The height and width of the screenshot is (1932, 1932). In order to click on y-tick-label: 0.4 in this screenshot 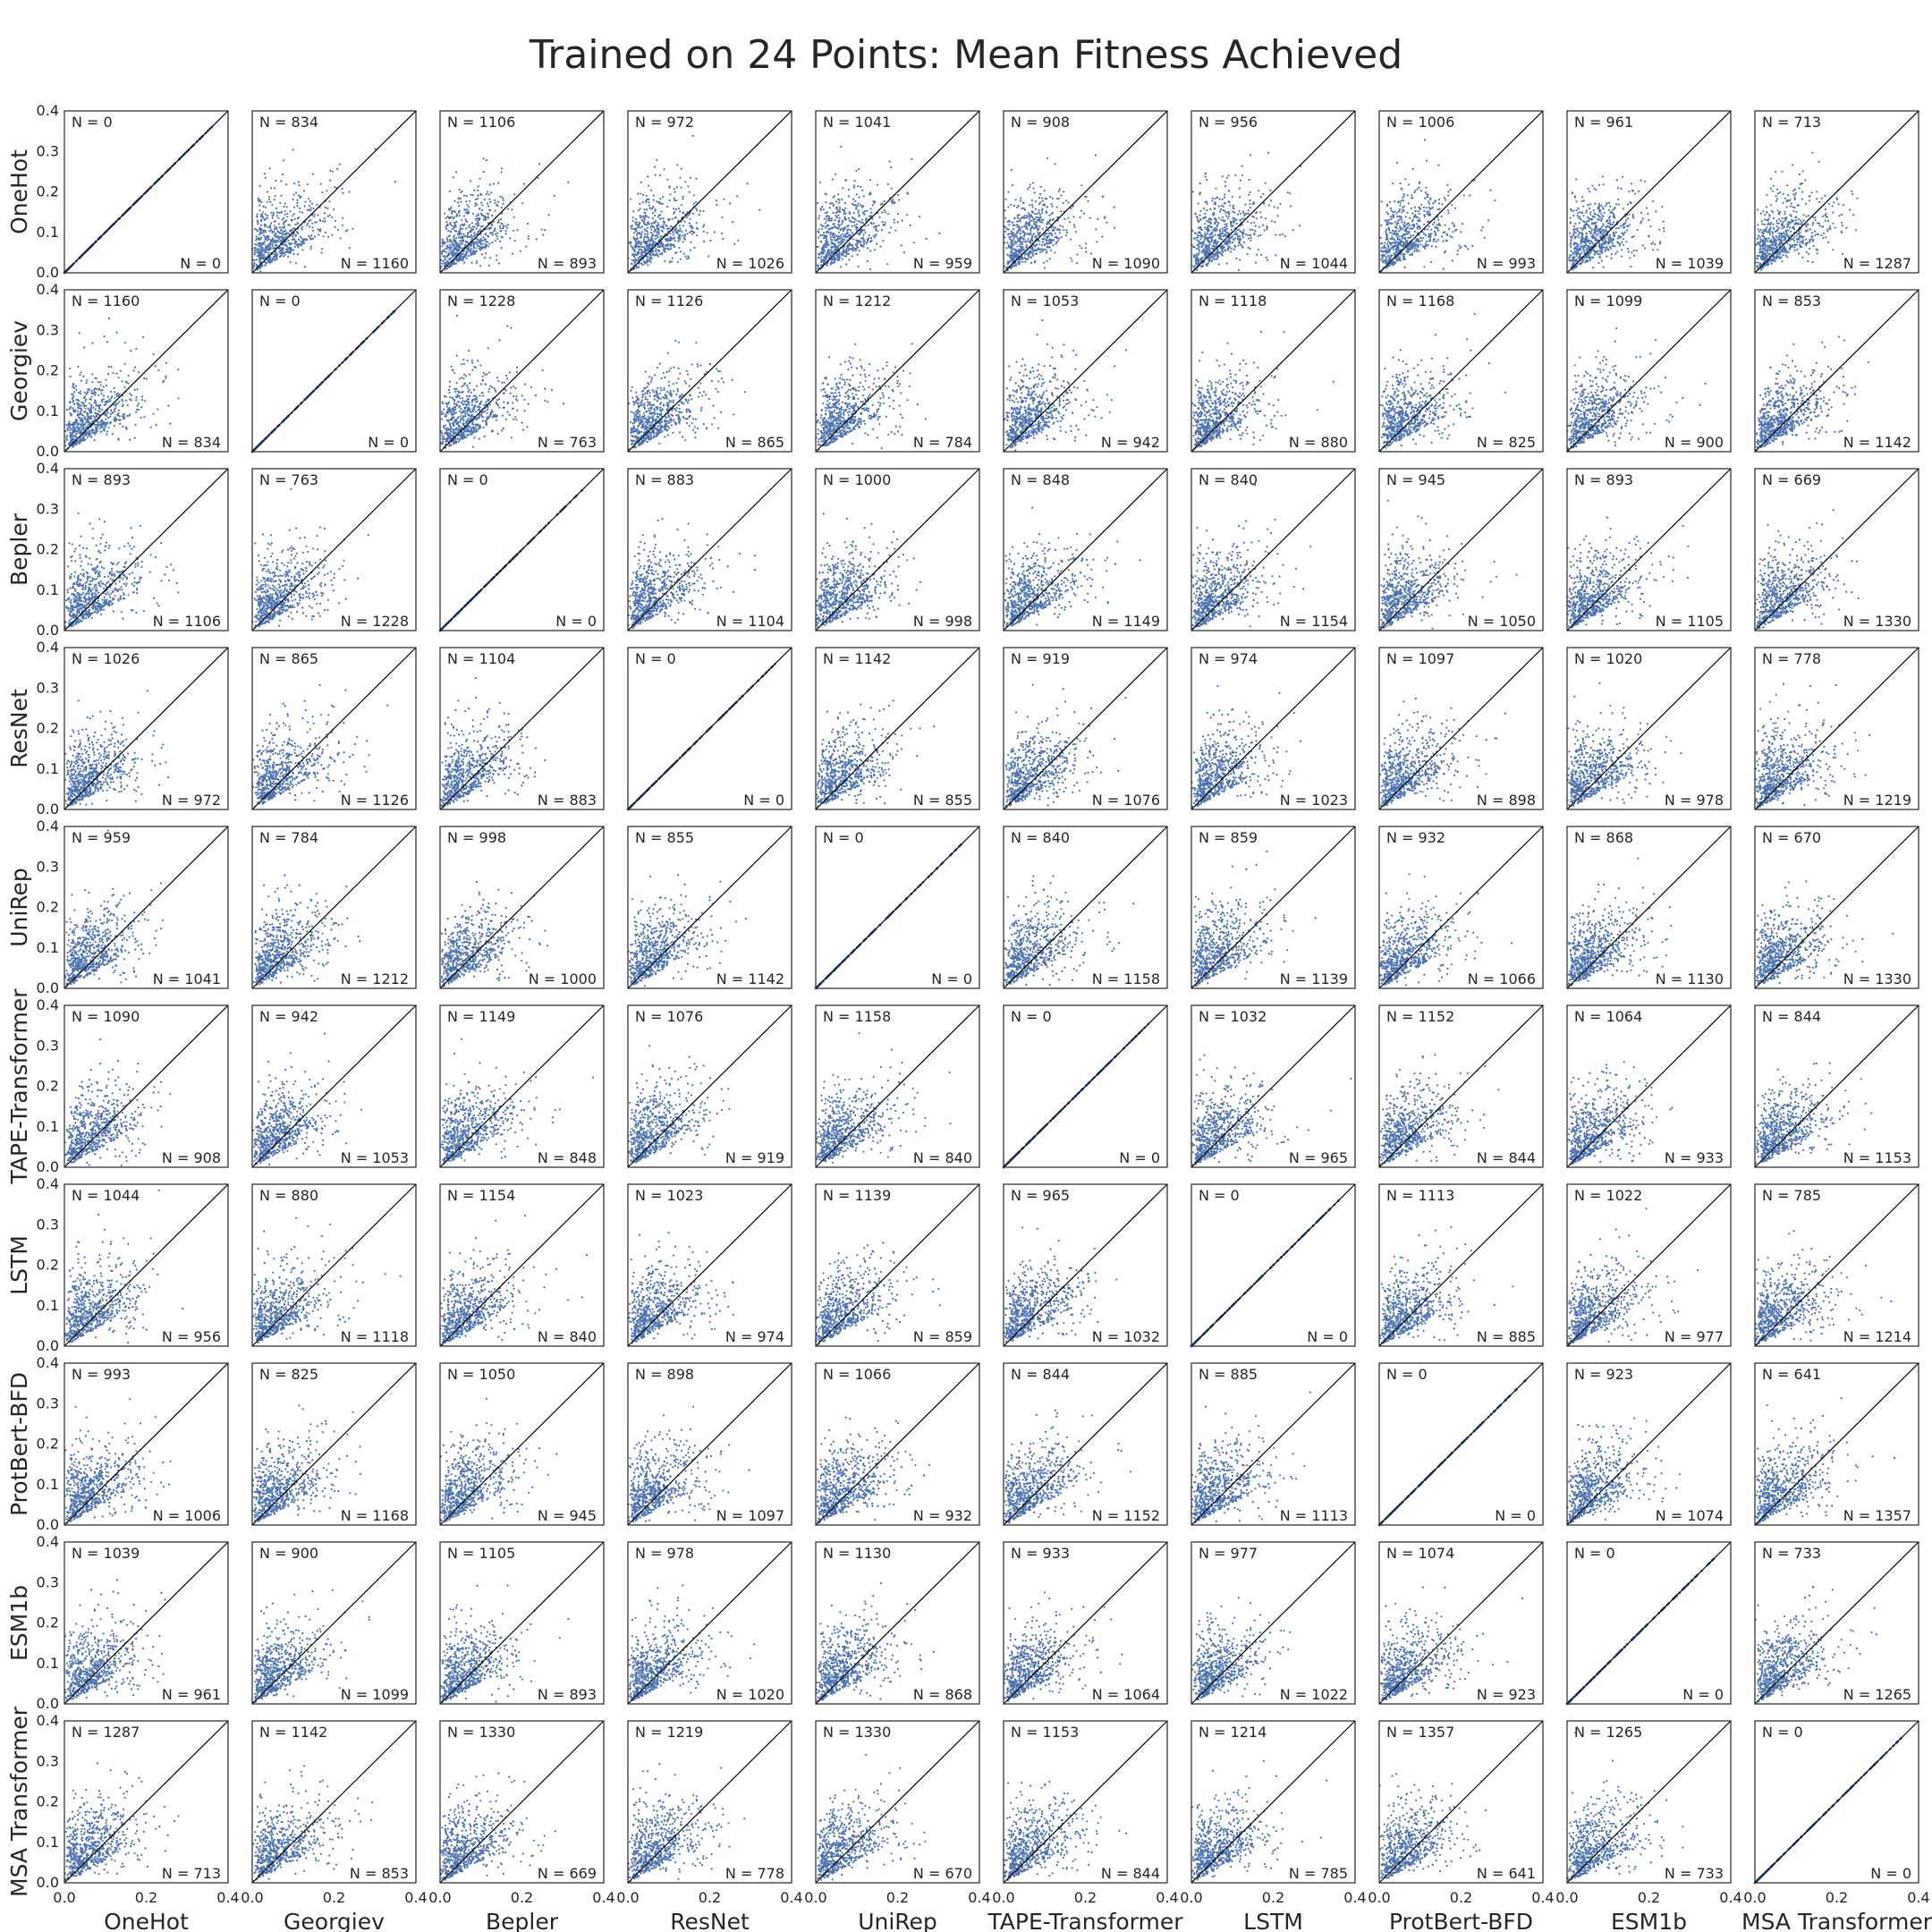, I will do `click(48, 110)`.